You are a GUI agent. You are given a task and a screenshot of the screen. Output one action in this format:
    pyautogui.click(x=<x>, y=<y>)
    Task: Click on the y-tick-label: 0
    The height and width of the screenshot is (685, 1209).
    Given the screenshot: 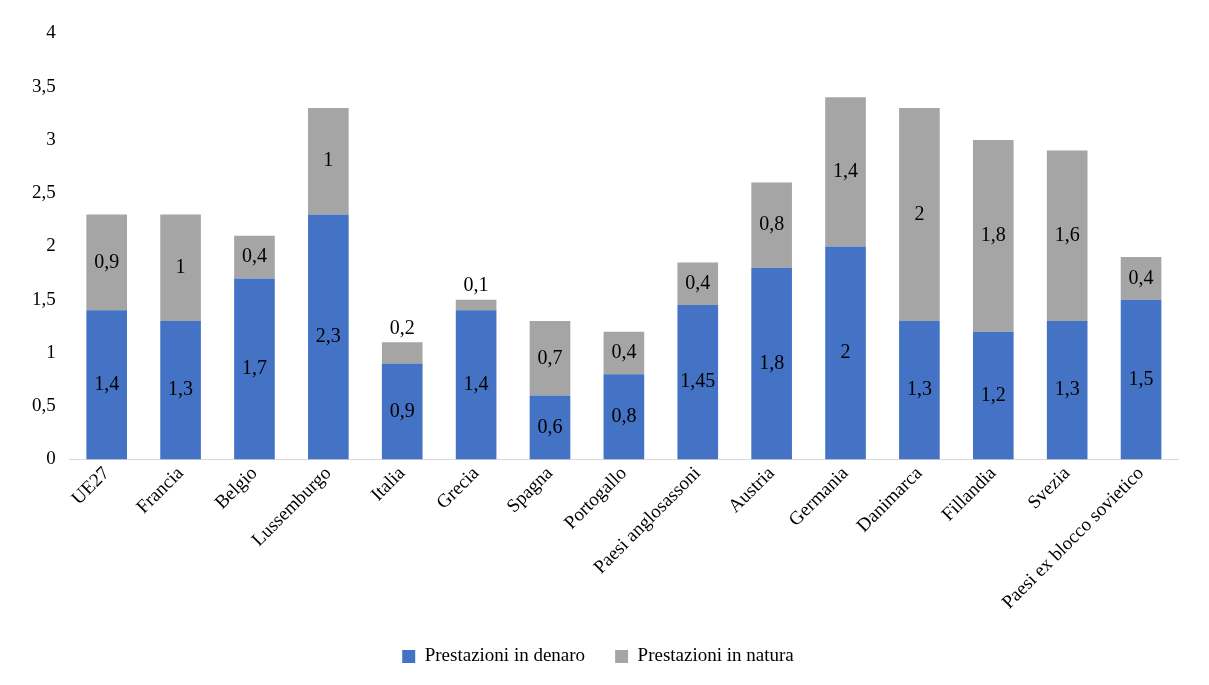 What is the action you would take?
    pyautogui.click(x=51, y=458)
    